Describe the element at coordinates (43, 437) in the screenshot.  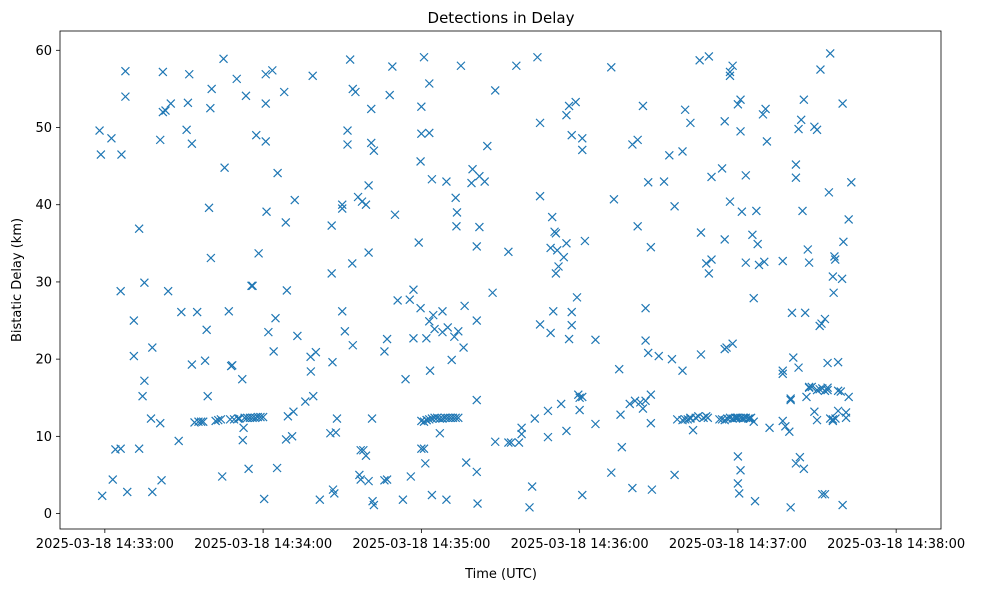
I see `y-tick-label: 10` at that location.